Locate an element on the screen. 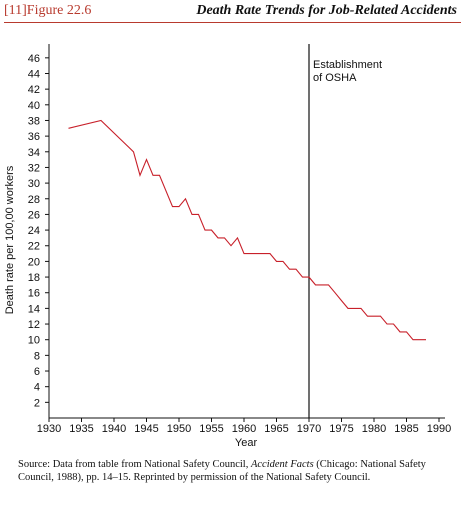 The height and width of the screenshot is (505, 465). x-tick-label: 1985 is located at coordinates (406, 429).